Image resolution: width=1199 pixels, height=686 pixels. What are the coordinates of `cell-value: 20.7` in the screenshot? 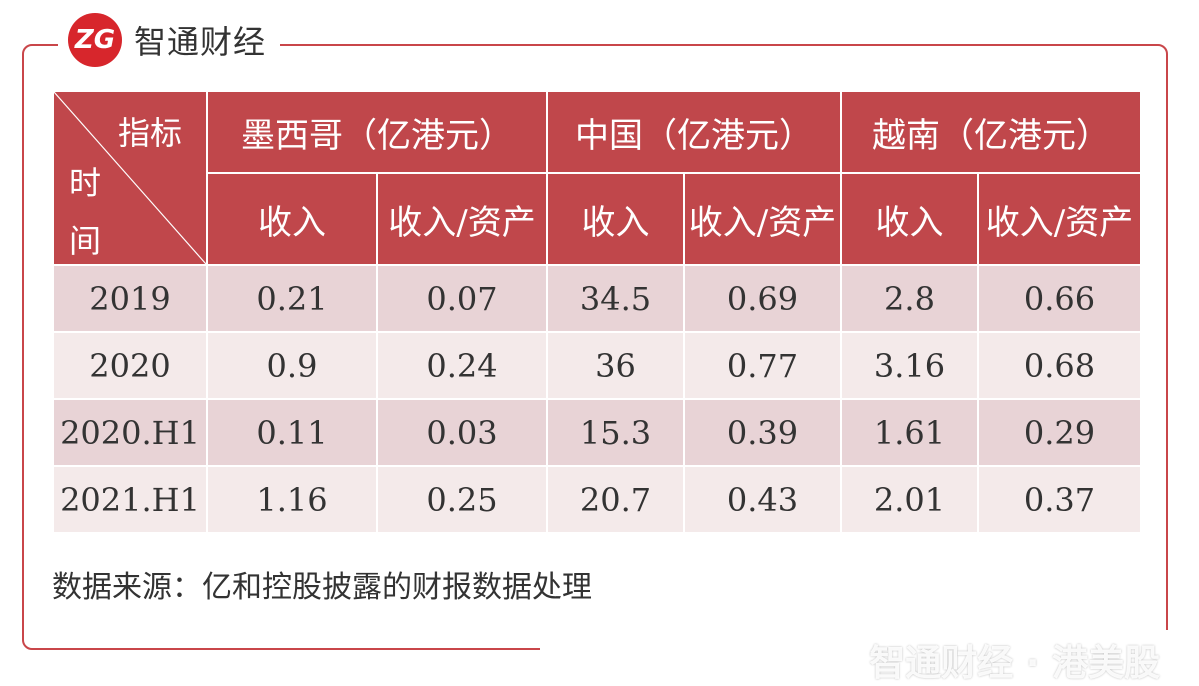 It's located at (615, 499).